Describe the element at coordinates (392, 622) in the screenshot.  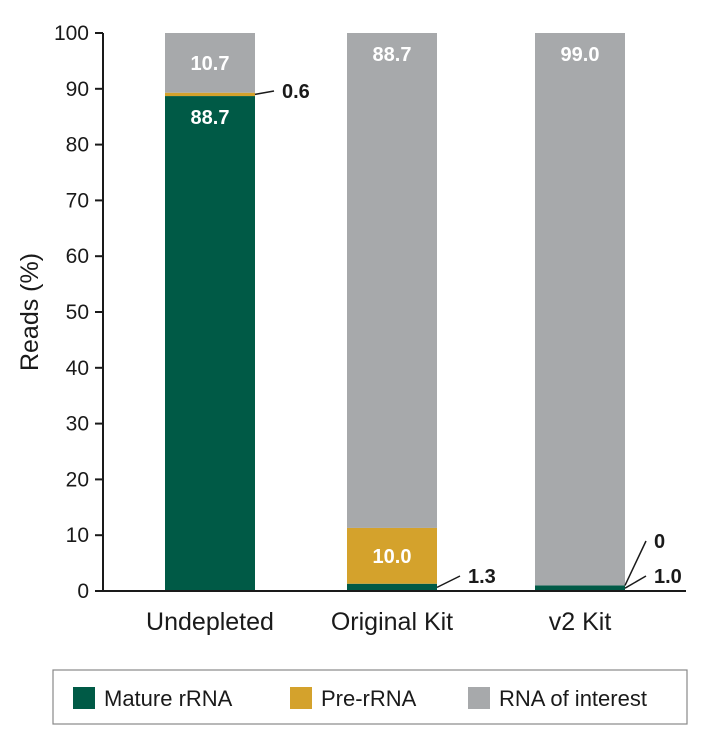
I see `x-tick-label-1: Original Kit` at that location.